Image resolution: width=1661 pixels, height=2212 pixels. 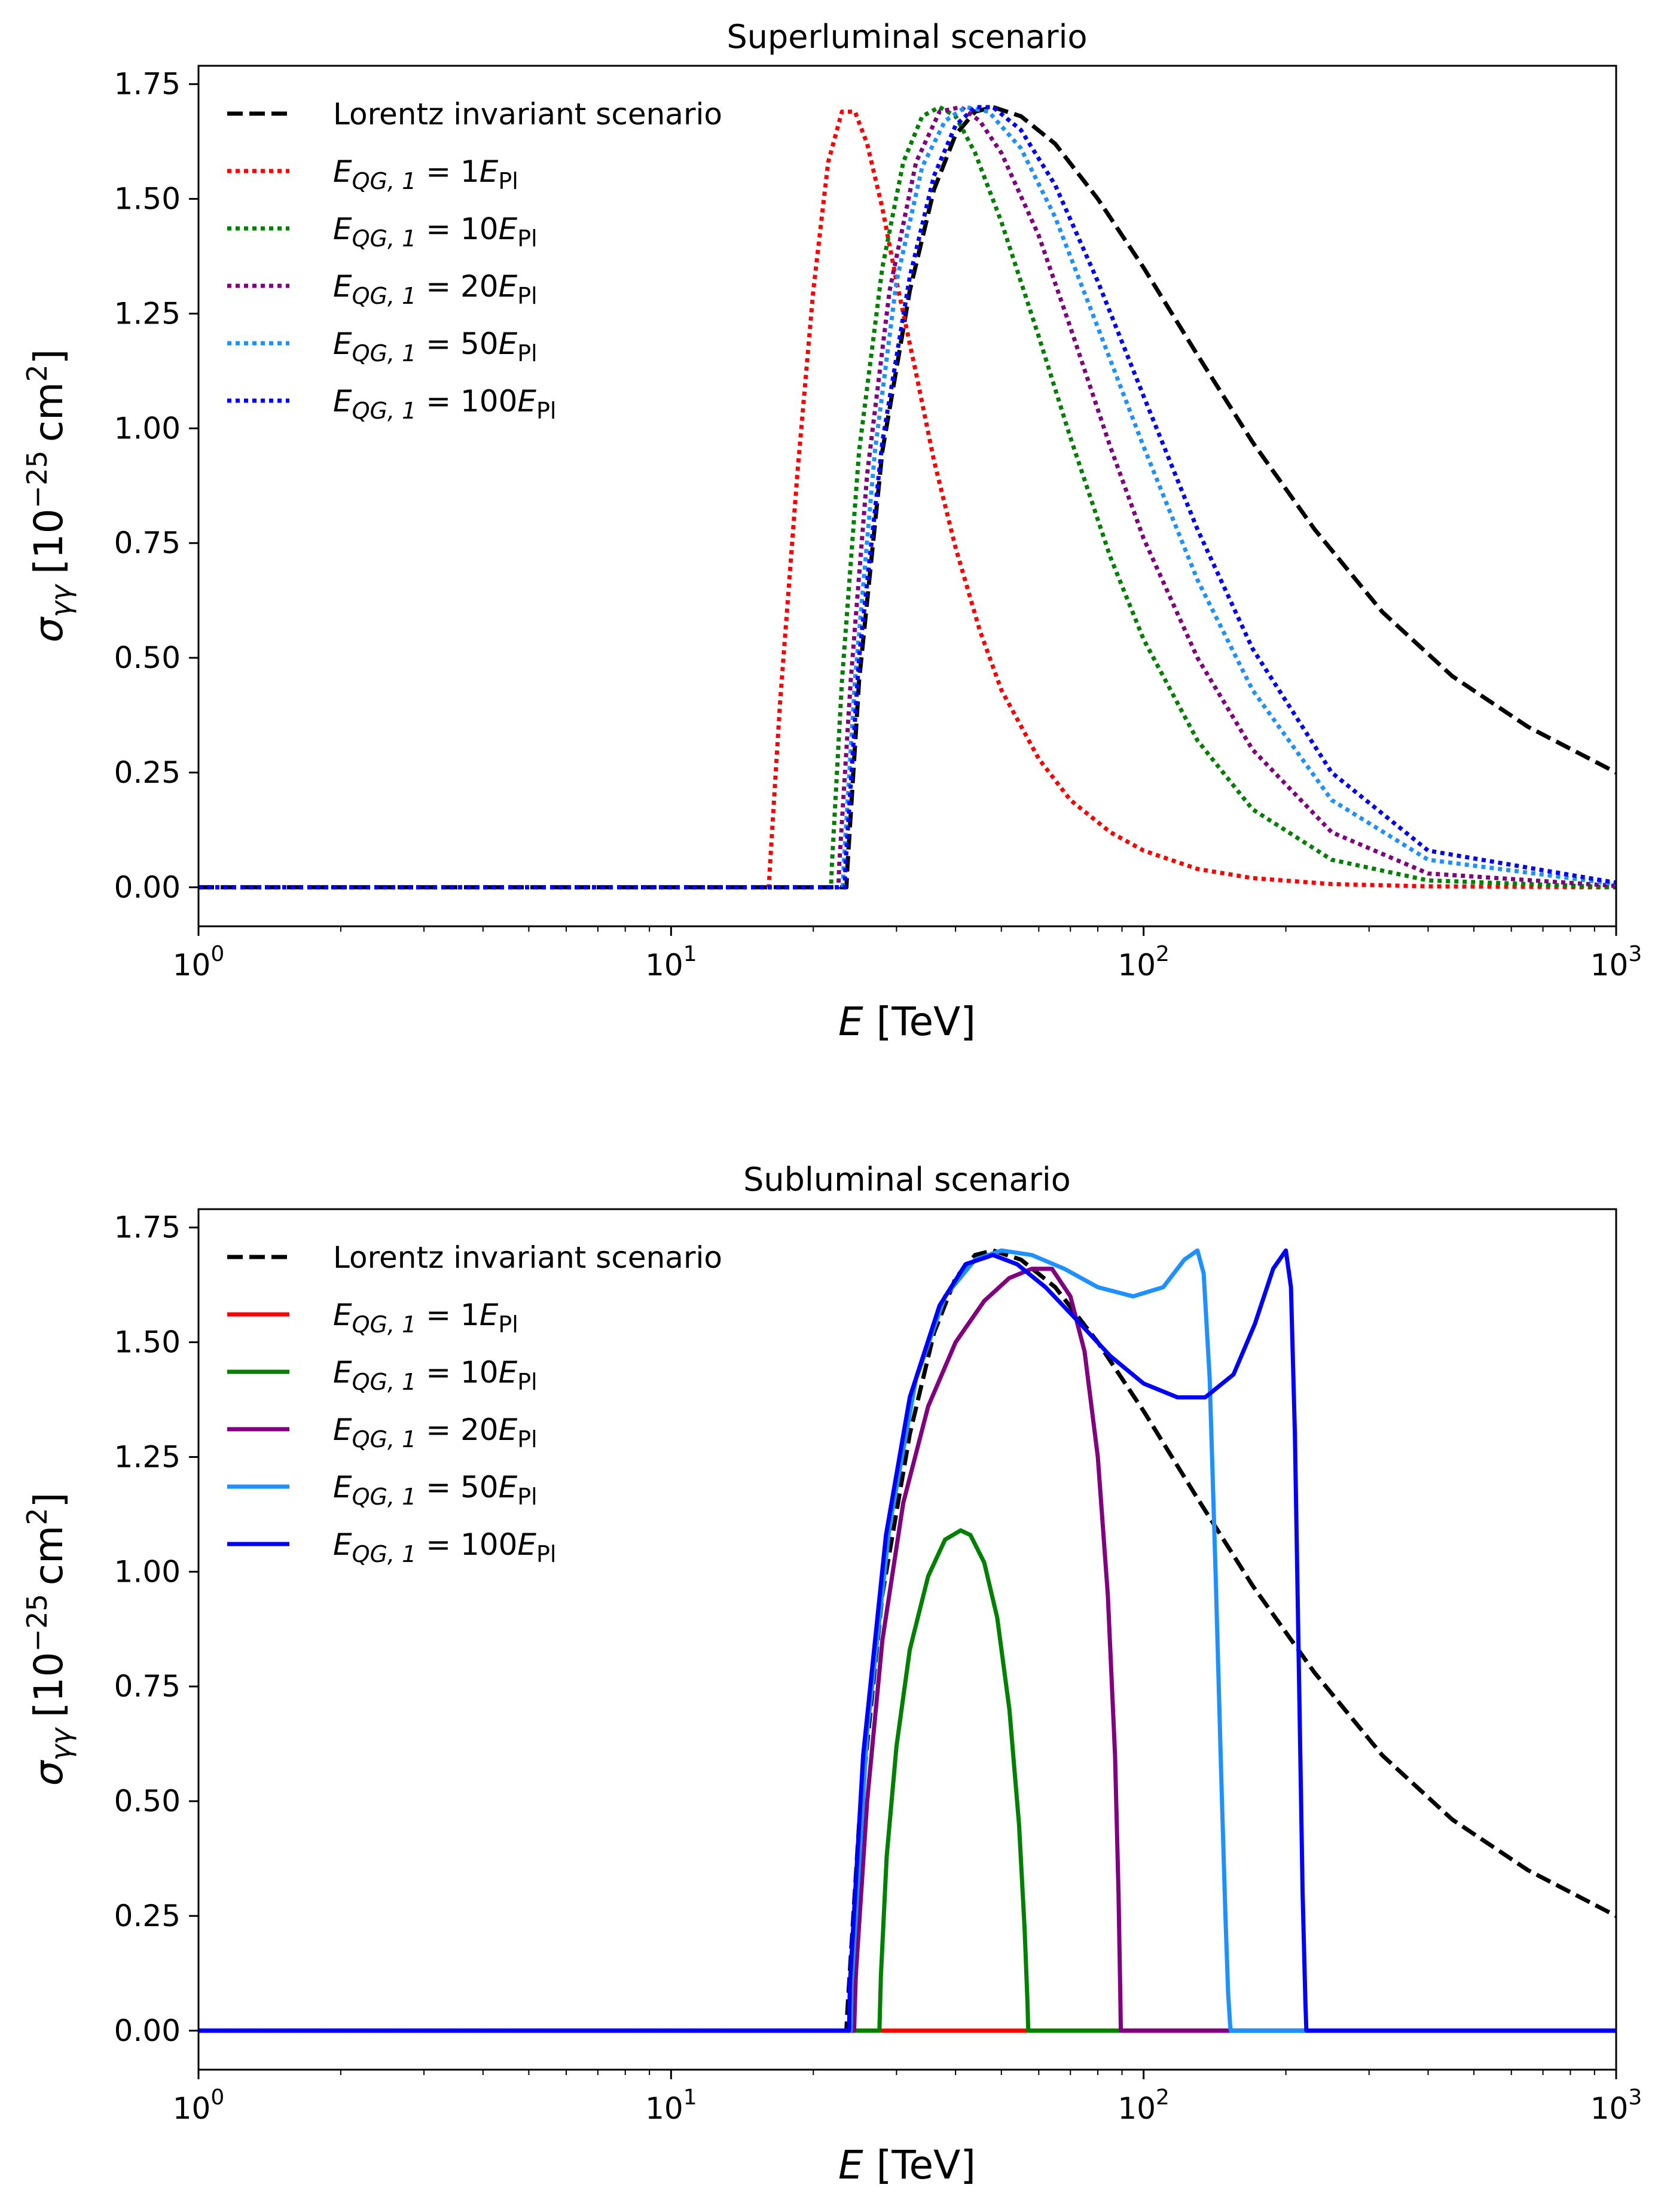 I want to click on legend-value: = 50, so click(x=457, y=344).